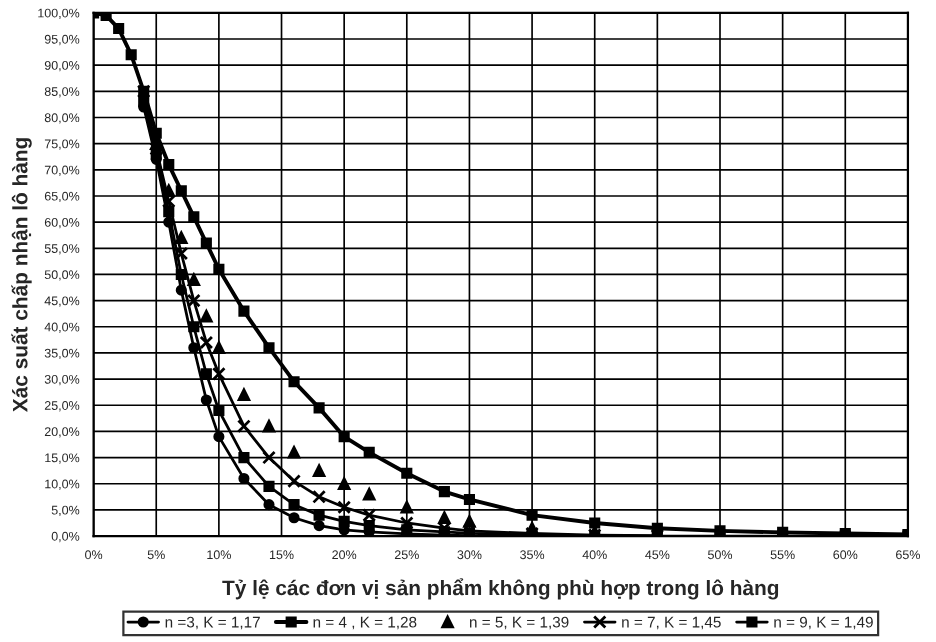 Image resolution: width=936 pixels, height=642 pixels. Describe the element at coordinates (500, 589) in the screenshot. I see `x-axis-title: Tỷ lệ các đơn vị sản phẩm không phù hợp trong lô hàng` at that location.